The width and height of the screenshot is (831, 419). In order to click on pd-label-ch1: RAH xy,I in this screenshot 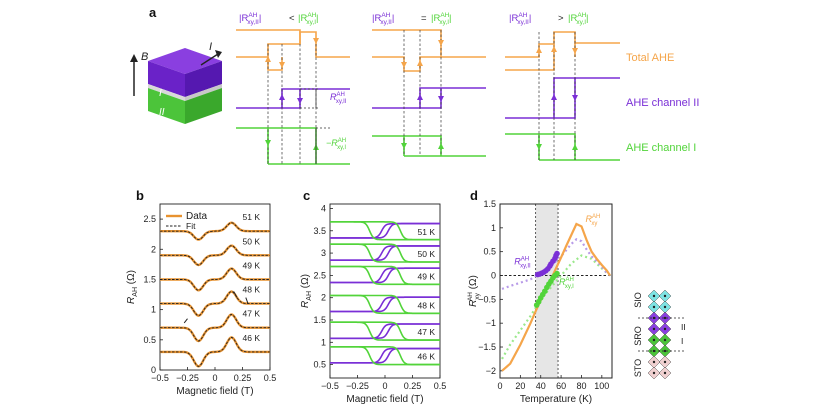, I will do `click(566, 283)`.